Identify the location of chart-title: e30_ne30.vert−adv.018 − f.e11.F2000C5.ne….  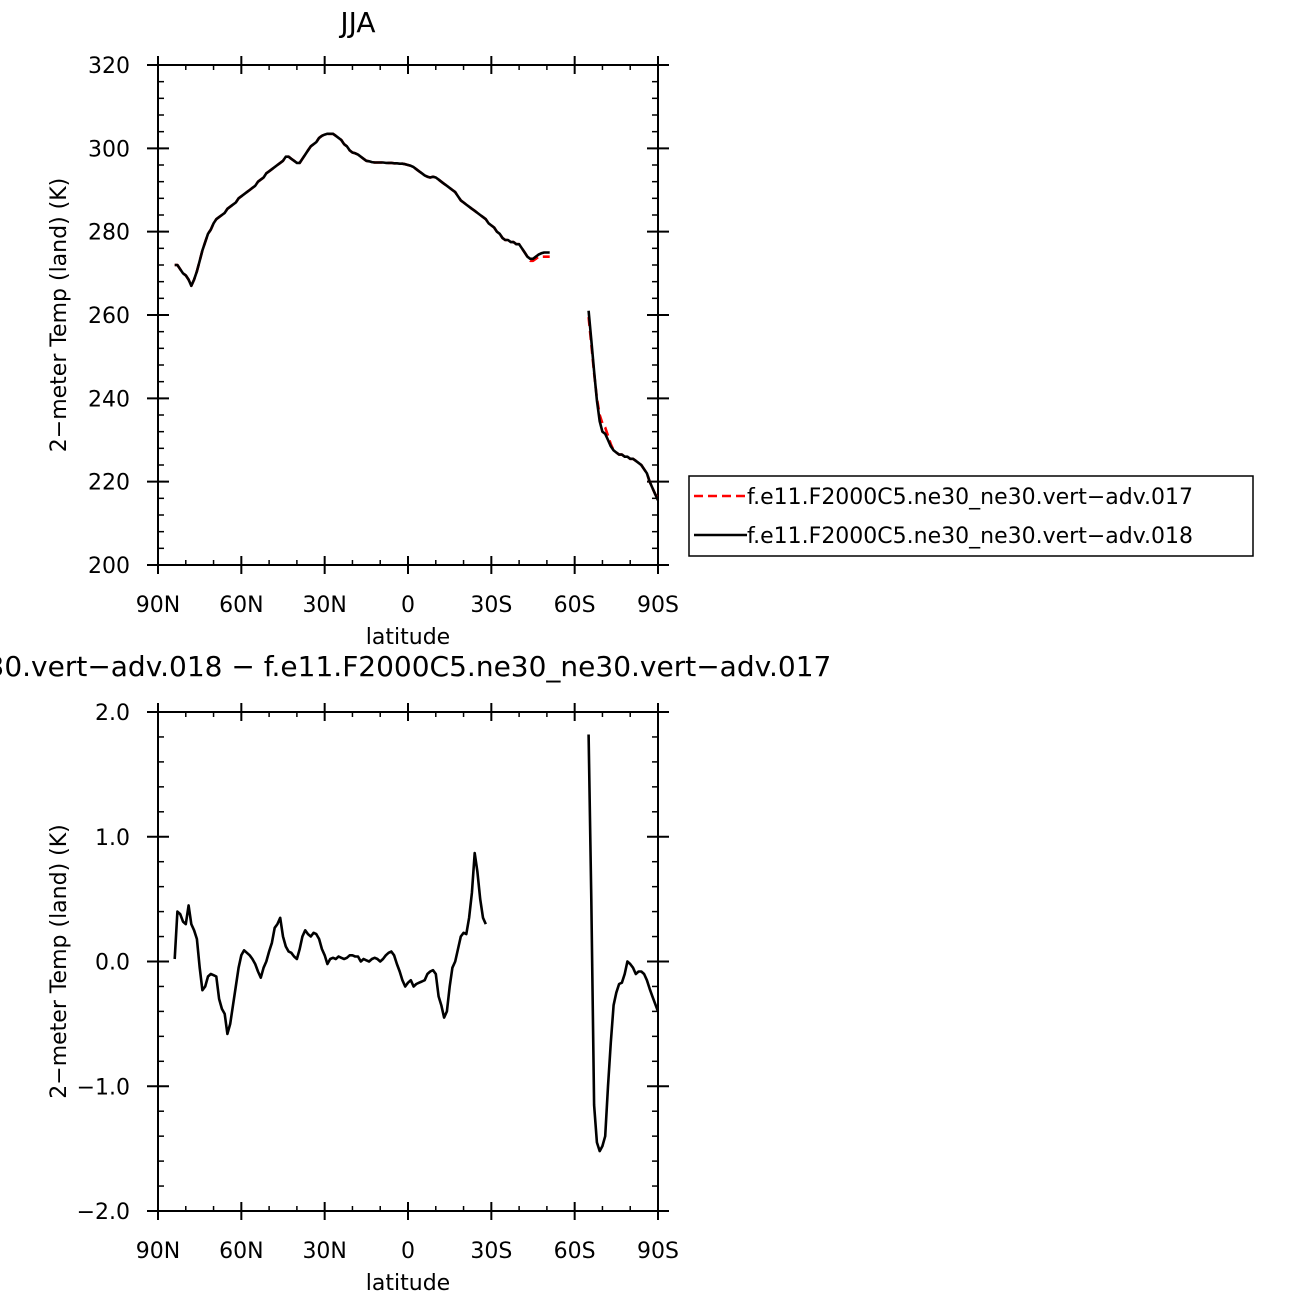
(415, 666).